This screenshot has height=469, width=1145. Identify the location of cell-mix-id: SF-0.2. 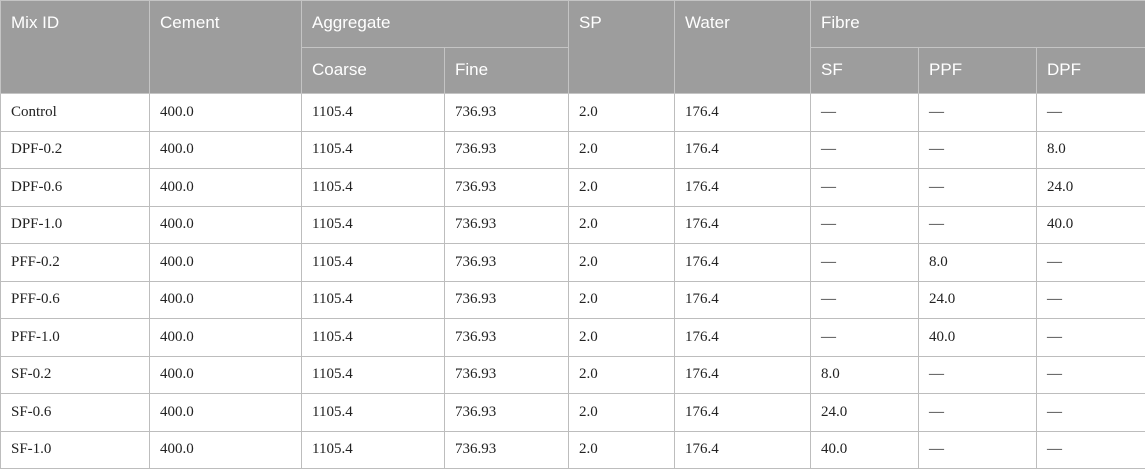
(75, 375).